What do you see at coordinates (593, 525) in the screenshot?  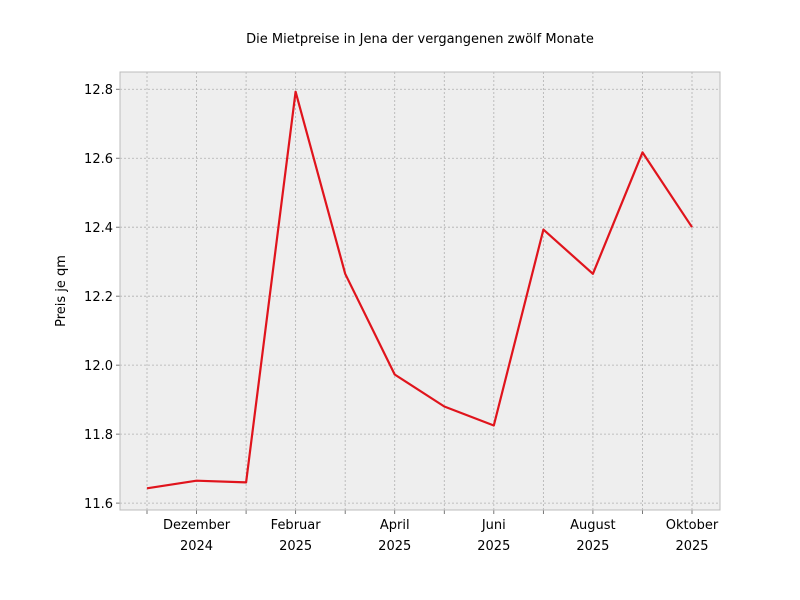 I see `x-tick-label-month: August` at bounding box center [593, 525].